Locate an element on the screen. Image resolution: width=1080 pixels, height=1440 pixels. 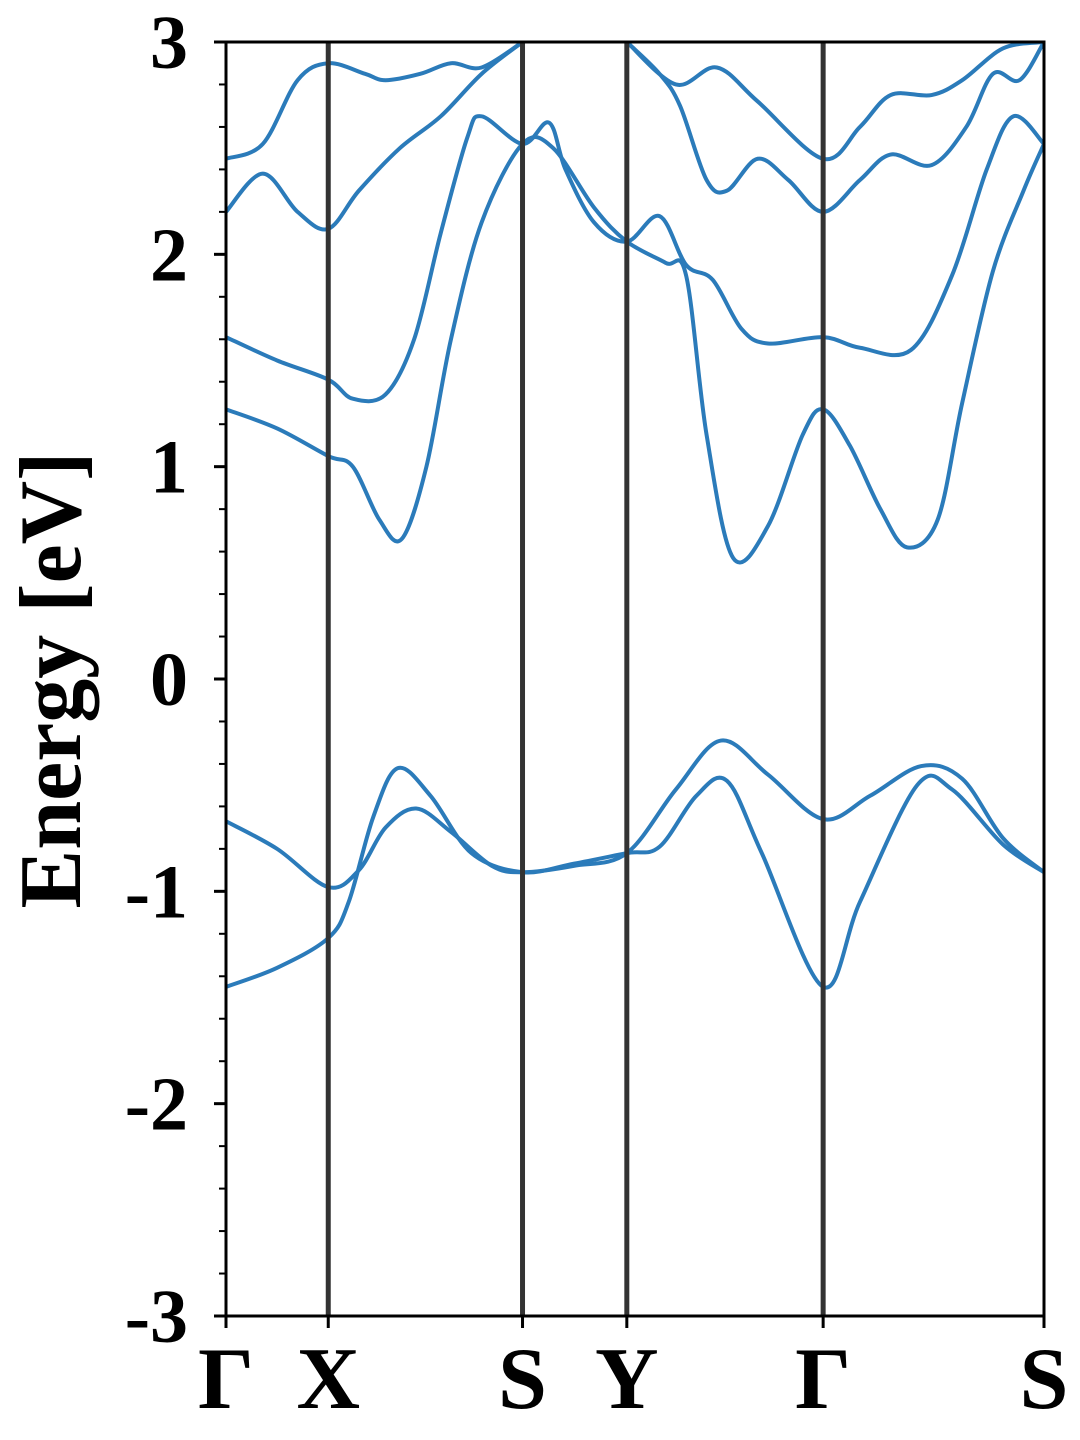
y-tick-label: -2 is located at coordinates (156, 1105).